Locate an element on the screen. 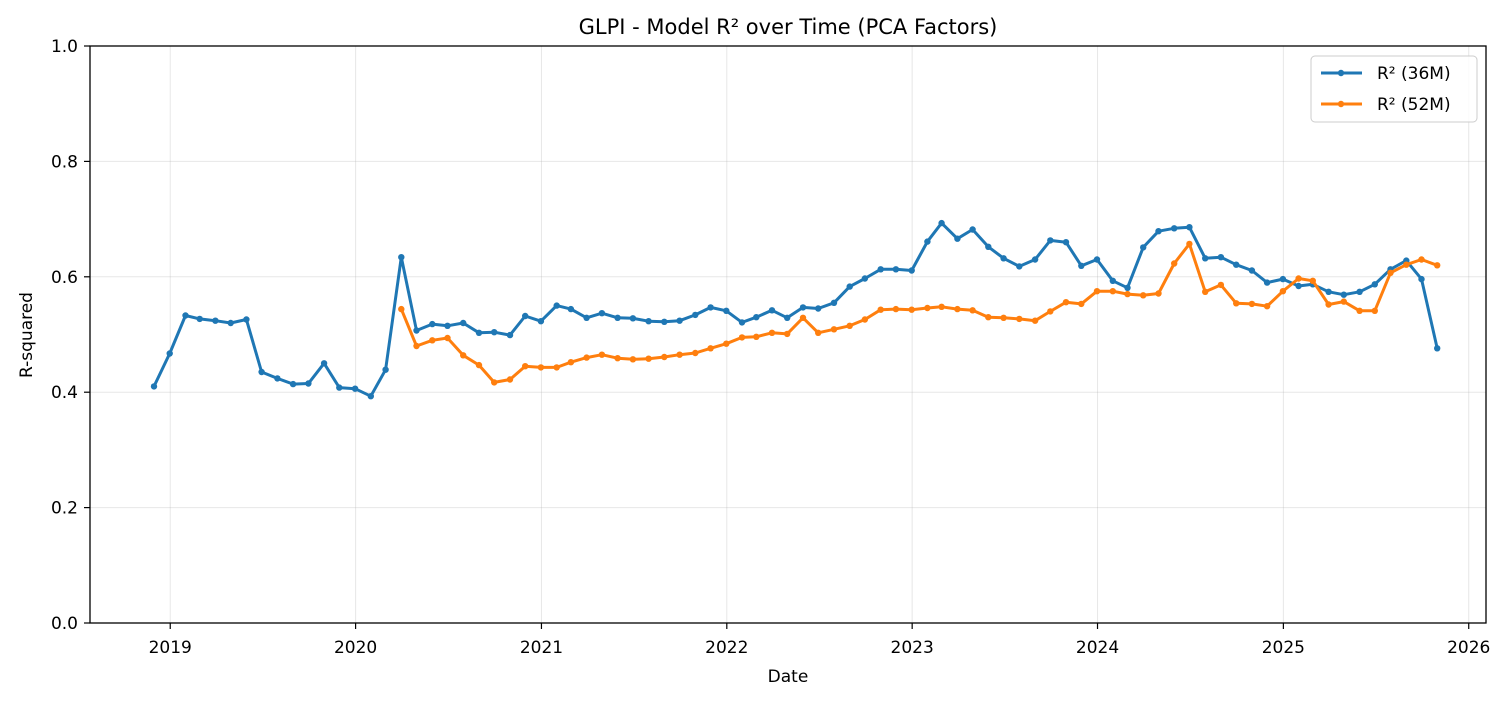 The height and width of the screenshot is (705, 1501). y-tick-label: 0.2 is located at coordinates (64, 509).